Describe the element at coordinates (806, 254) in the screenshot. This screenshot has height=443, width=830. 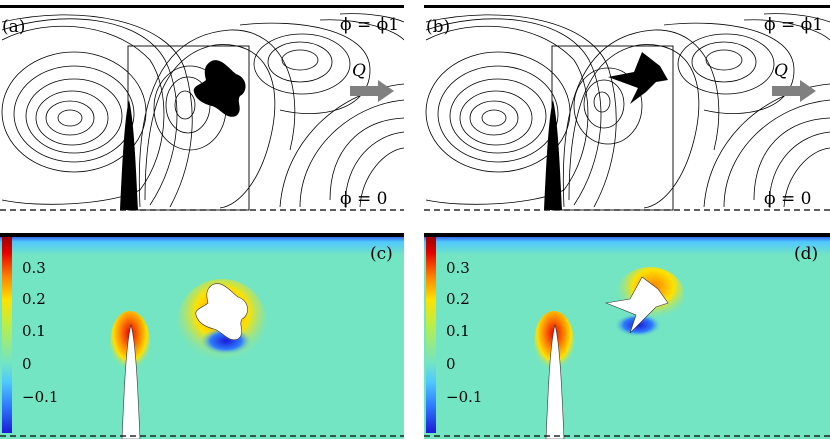
I see `panel-label: (d)` at that location.